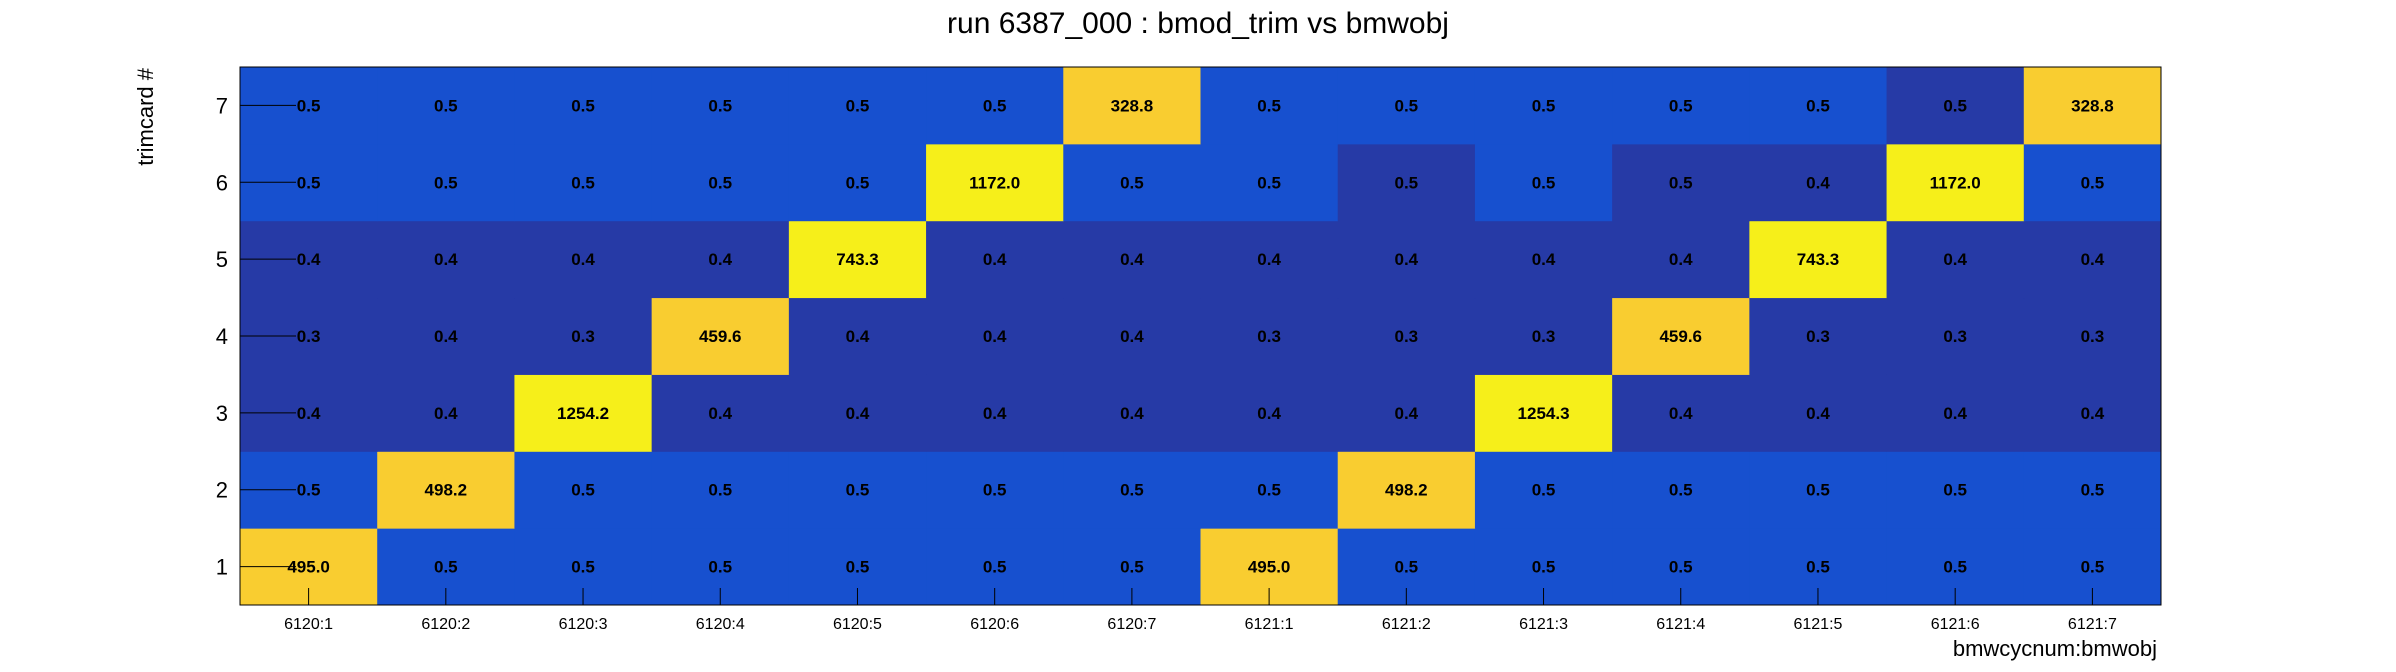  I want to click on x-tick-label: 6121:7, so click(2092, 624).